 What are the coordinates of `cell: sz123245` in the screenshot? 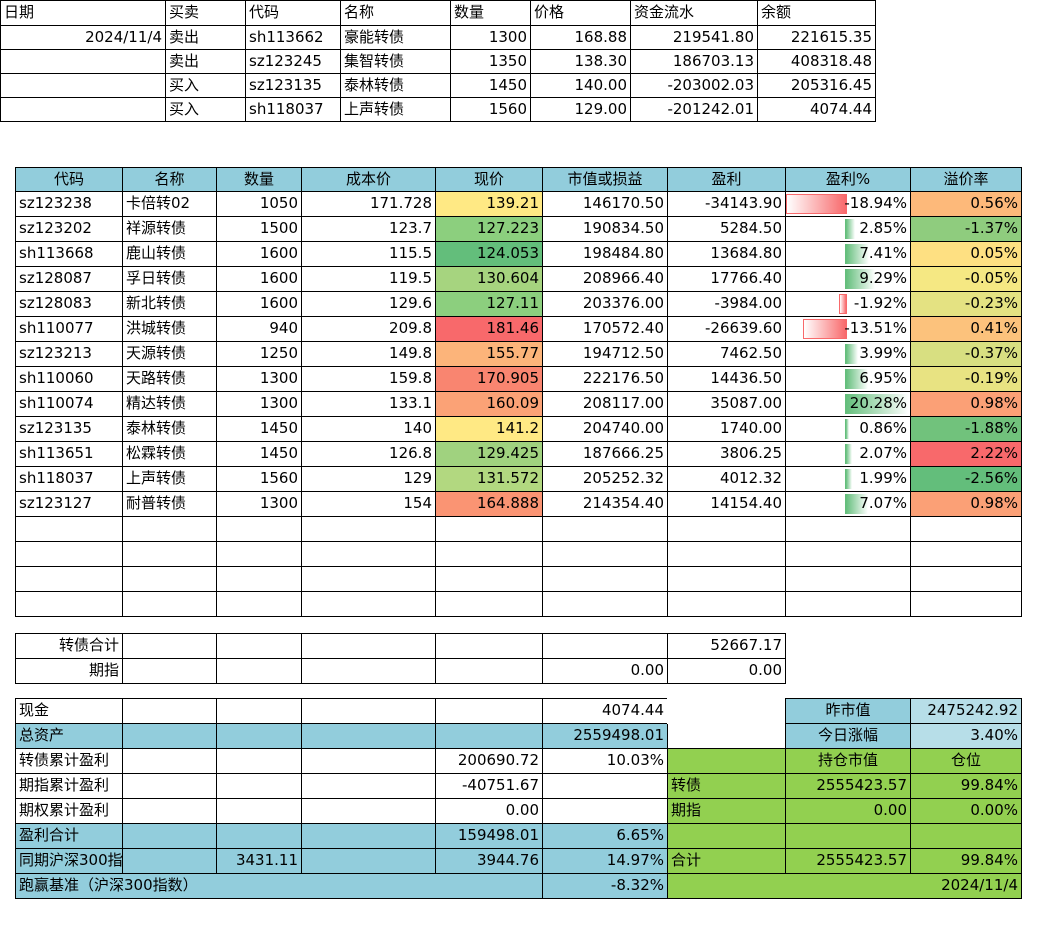 It's located at (293, 61).